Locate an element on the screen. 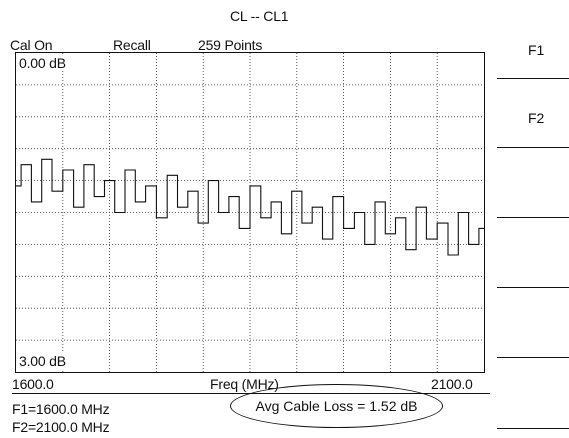 The width and height of the screenshot is (569, 438). calibration-status: Cal On is located at coordinates (31, 45).